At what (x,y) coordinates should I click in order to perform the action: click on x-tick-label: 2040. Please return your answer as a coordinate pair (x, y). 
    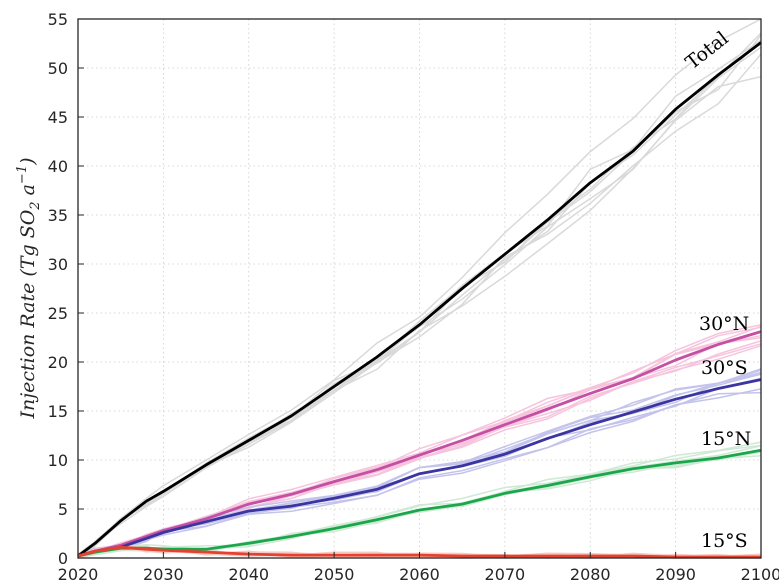
    Looking at the image, I should click on (248, 574).